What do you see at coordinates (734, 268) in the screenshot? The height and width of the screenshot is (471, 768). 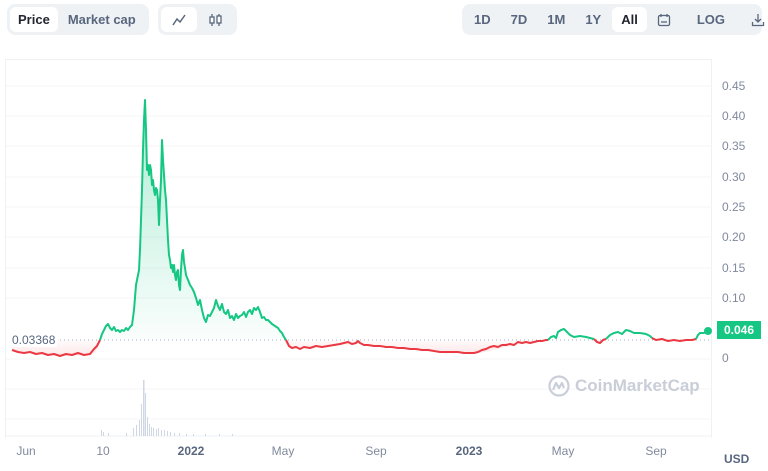 I see `y-tick: 0.15` at bounding box center [734, 268].